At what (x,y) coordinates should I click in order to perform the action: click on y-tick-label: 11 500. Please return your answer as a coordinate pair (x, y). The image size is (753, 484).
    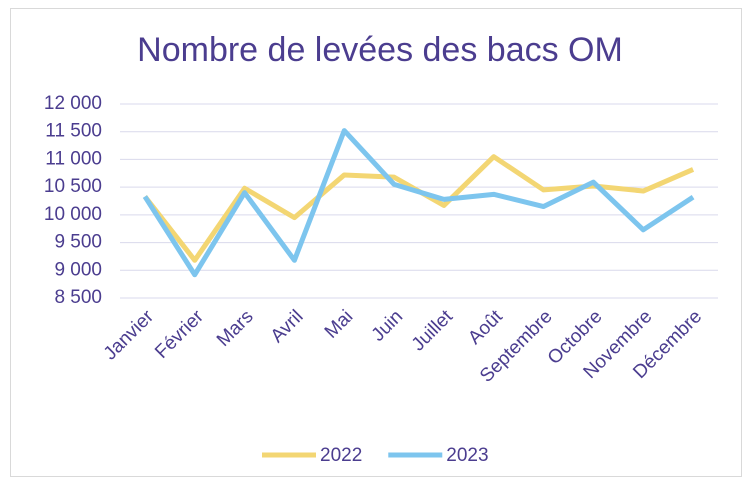
    Looking at the image, I should click on (73, 131).